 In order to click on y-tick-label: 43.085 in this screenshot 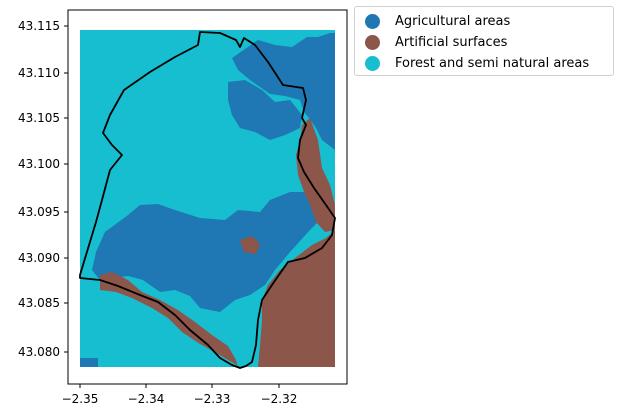, I will do `click(39, 303)`.